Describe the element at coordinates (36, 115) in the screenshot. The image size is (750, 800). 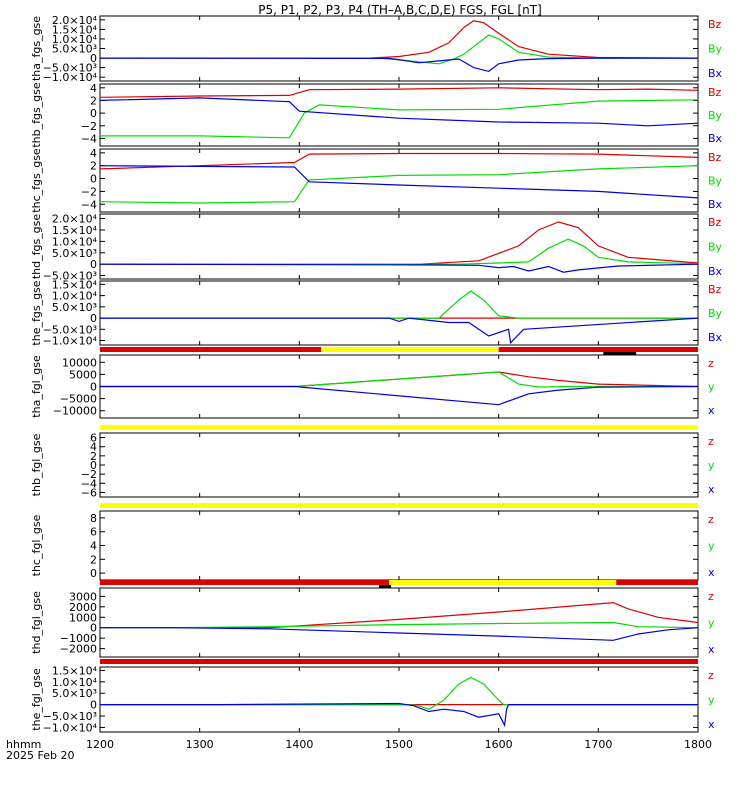
I see `panel-ylabel: thb_fgs_gse` at that location.